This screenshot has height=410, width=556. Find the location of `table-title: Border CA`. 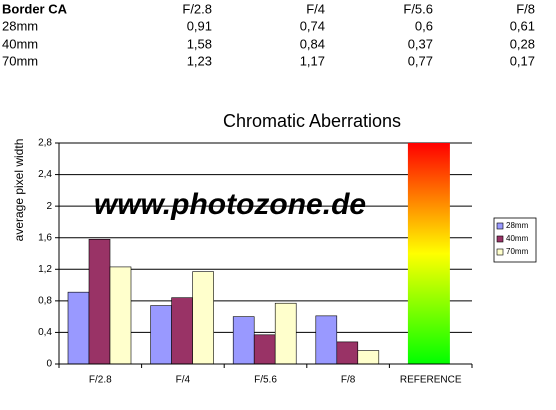

table-title: Border CA is located at coordinates (35, 8).